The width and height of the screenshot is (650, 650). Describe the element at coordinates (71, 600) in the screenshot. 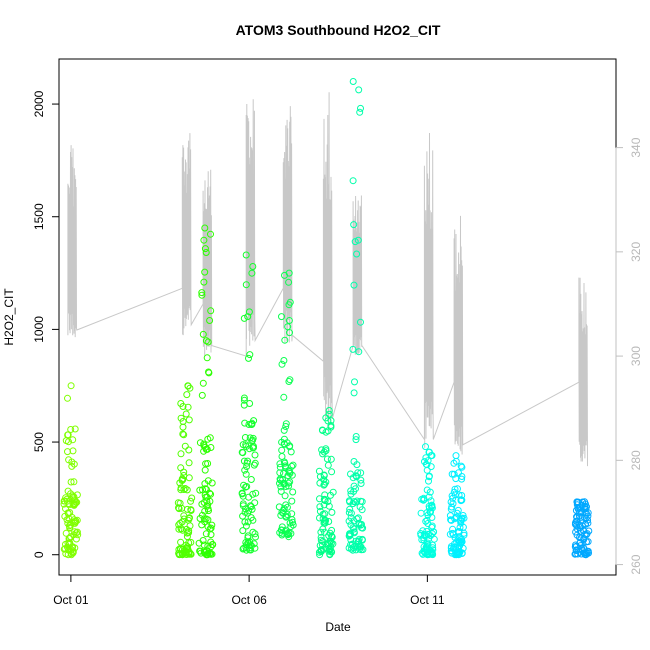

I see `x-tick-label: Oct 01` at that location.